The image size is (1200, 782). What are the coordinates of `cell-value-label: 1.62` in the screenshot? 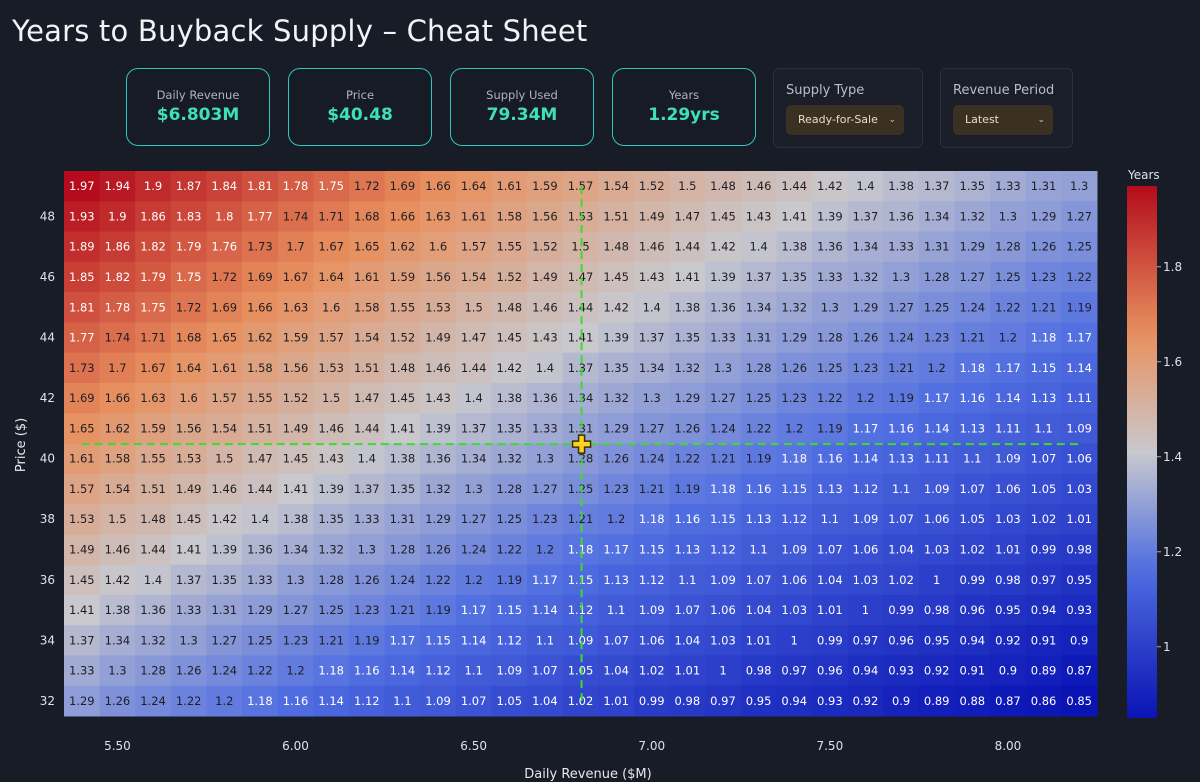 It's located at (260, 338).